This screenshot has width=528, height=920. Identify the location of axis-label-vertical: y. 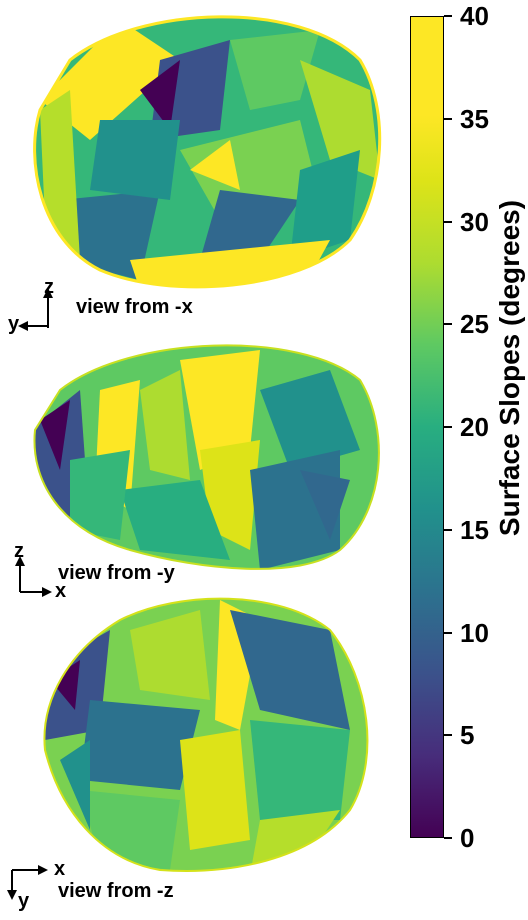
(24, 901).